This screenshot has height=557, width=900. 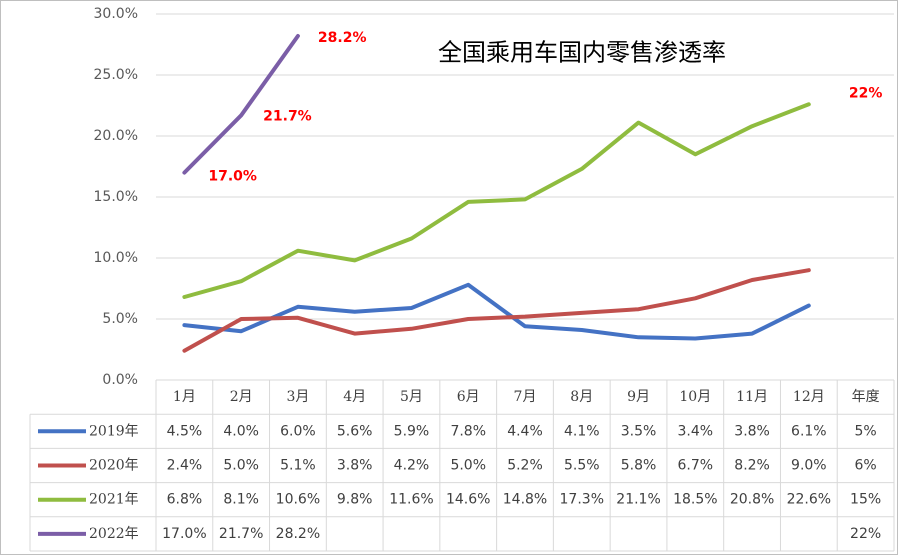 I want to click on data-table-cell: 17.0%, so click(x=184, y=534).